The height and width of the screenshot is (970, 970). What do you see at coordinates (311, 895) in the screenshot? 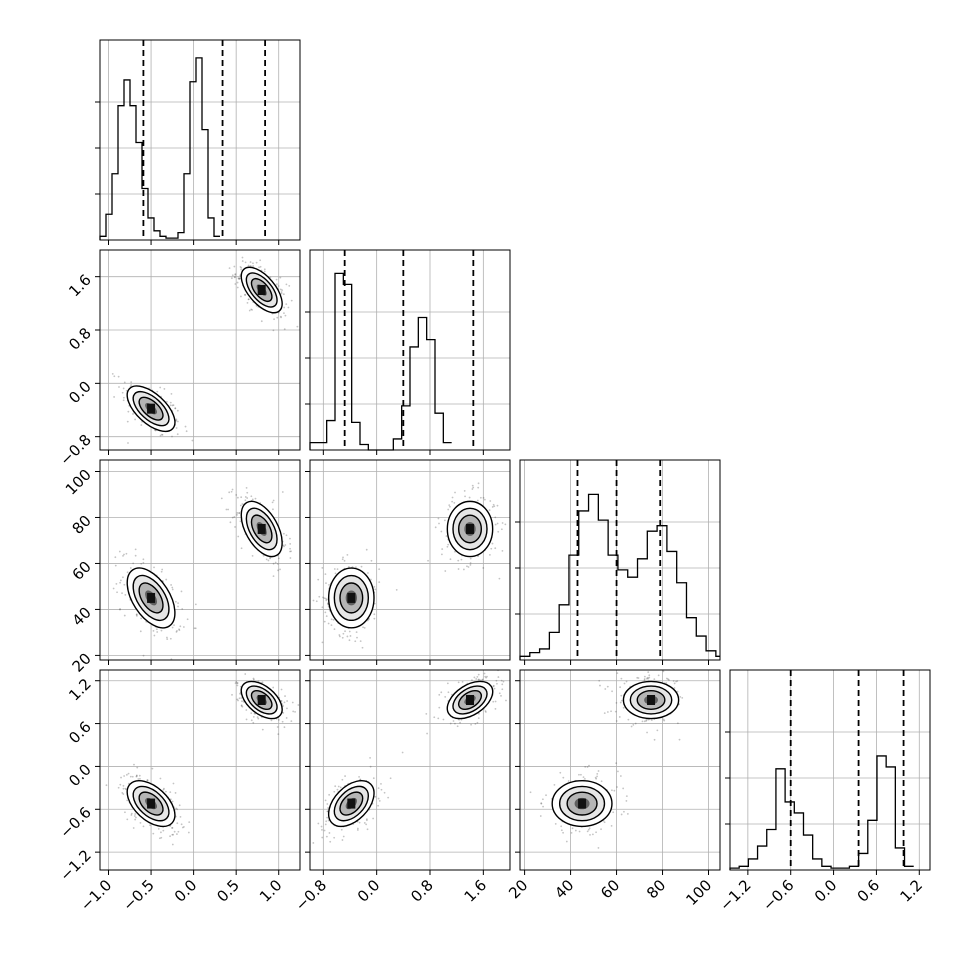
I see `x-tick-label: −0.8` at bounding box center [311, 895].